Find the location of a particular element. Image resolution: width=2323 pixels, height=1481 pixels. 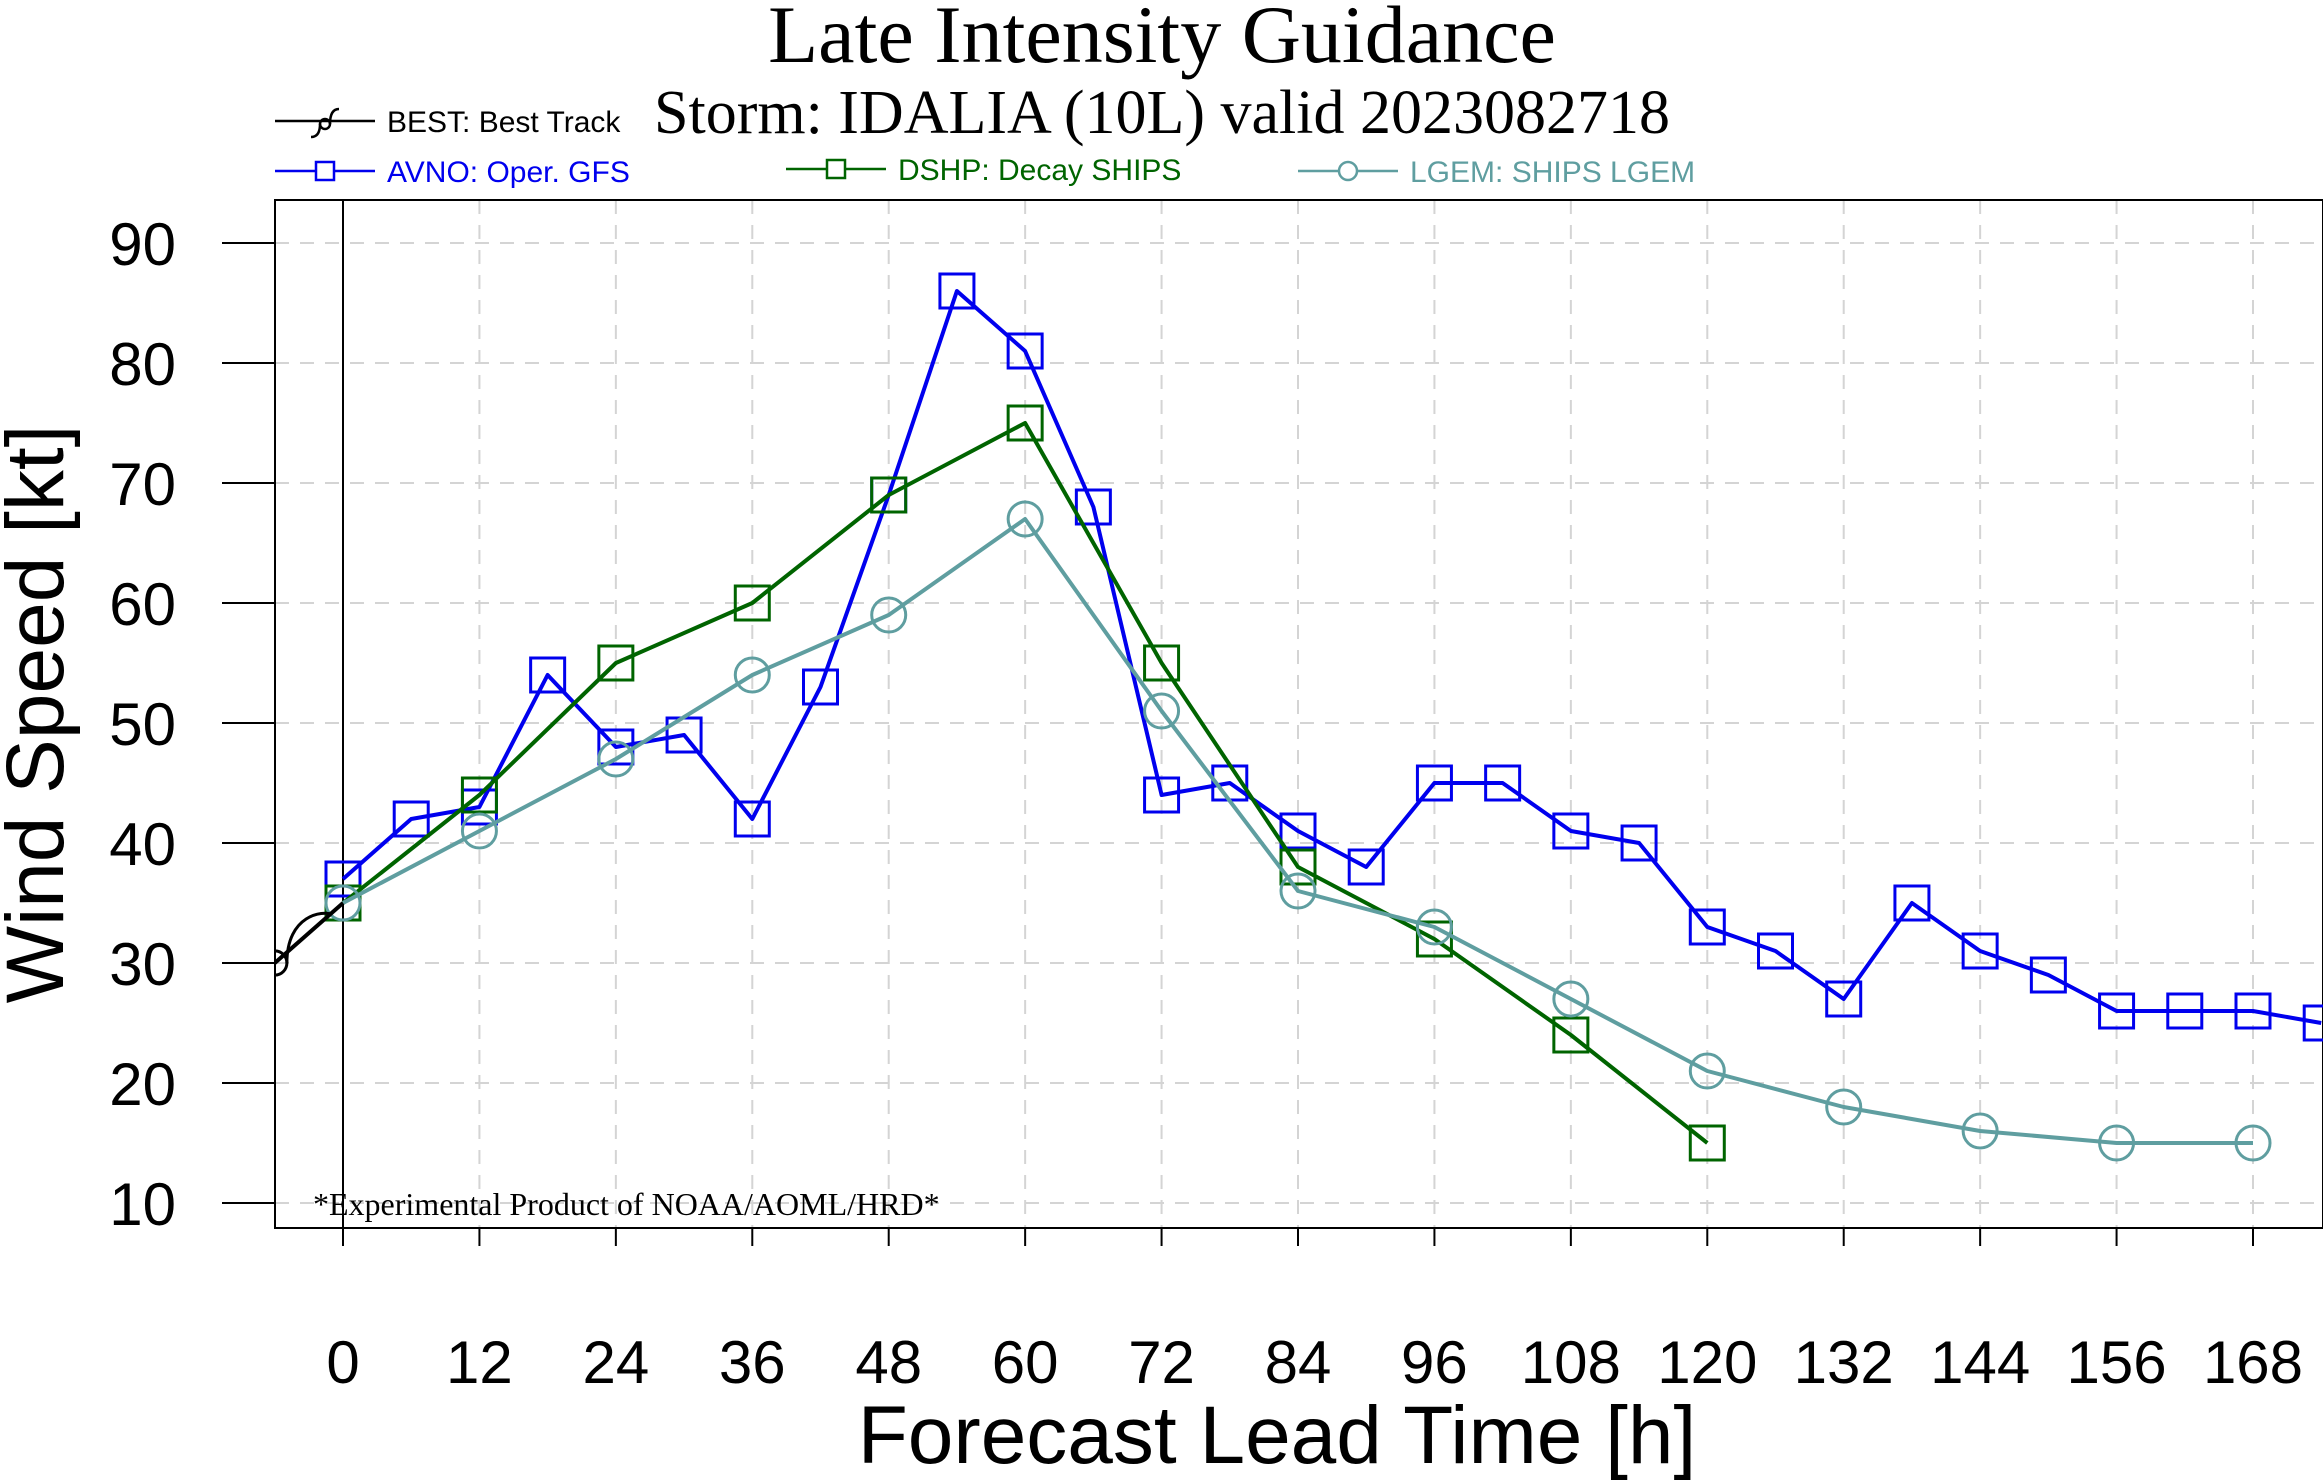

x-tick-label: 24 is located at coordinates (615, 1362).